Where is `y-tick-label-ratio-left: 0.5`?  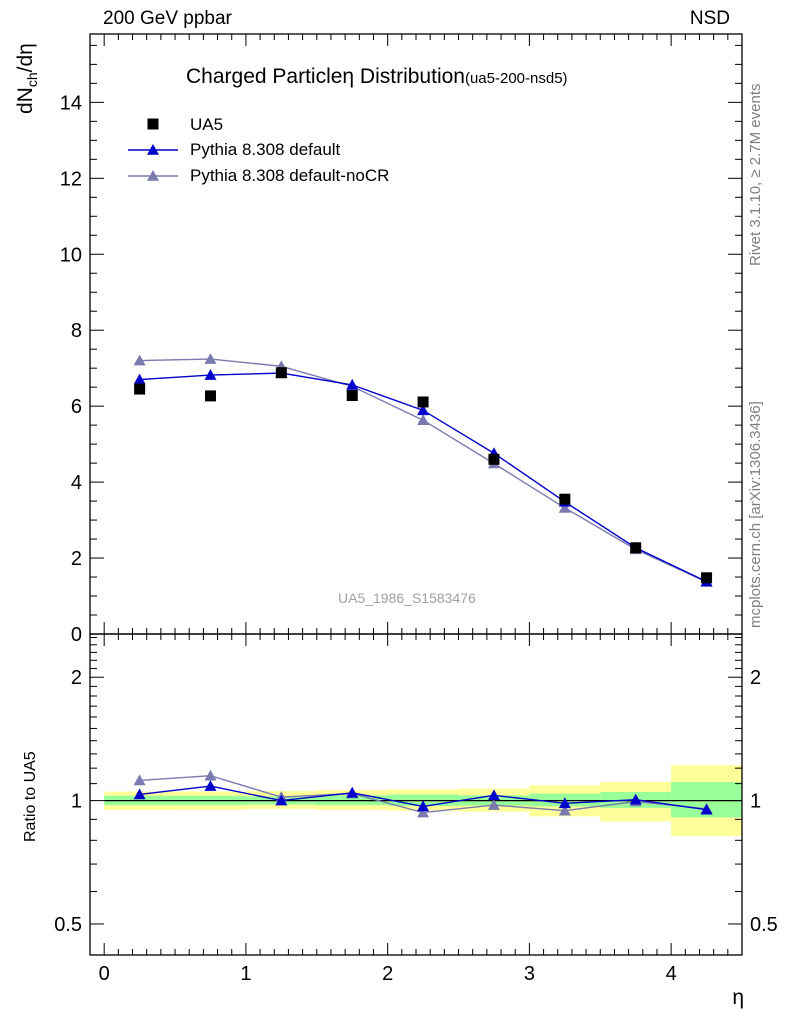 y-tick-label-ratio-left: 0.5 is located at coordinates (68, 925).